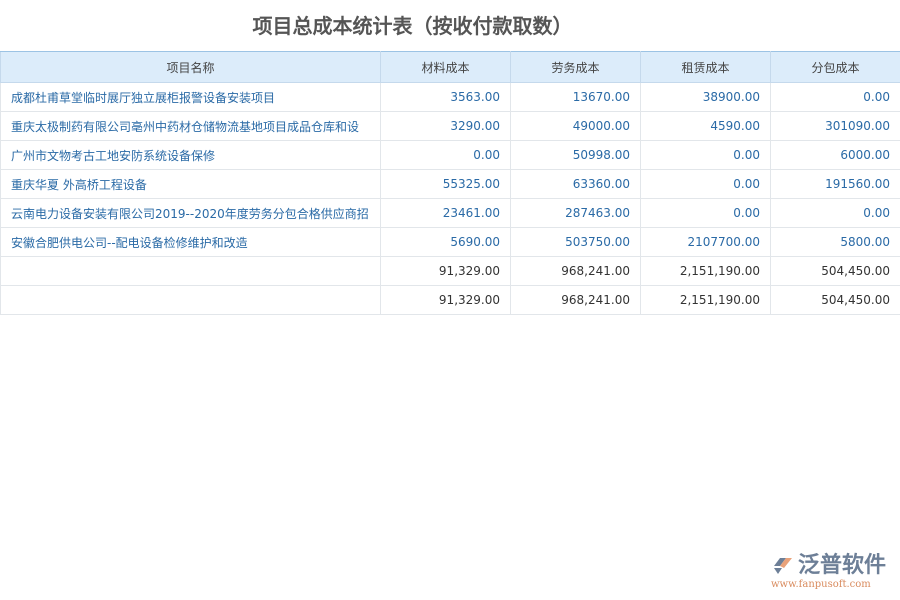 The image size is (900, 600). Describe the element at coordinates (445, 97) in the screenshot. I see `cost-cell: 3563.00` at that location.